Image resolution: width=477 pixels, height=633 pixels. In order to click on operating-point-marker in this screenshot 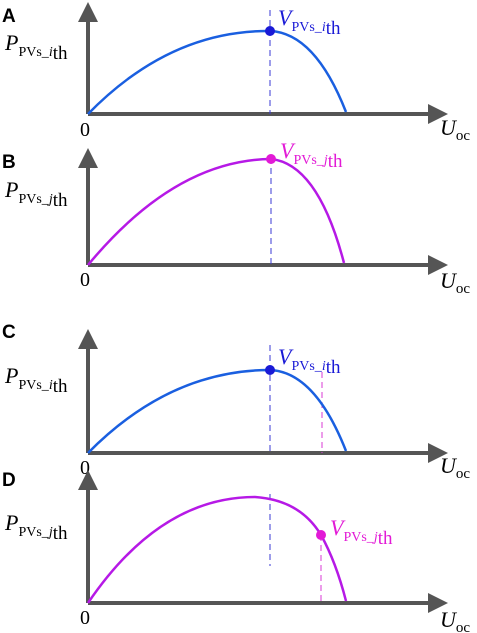, I will do `click(321, 535)`.